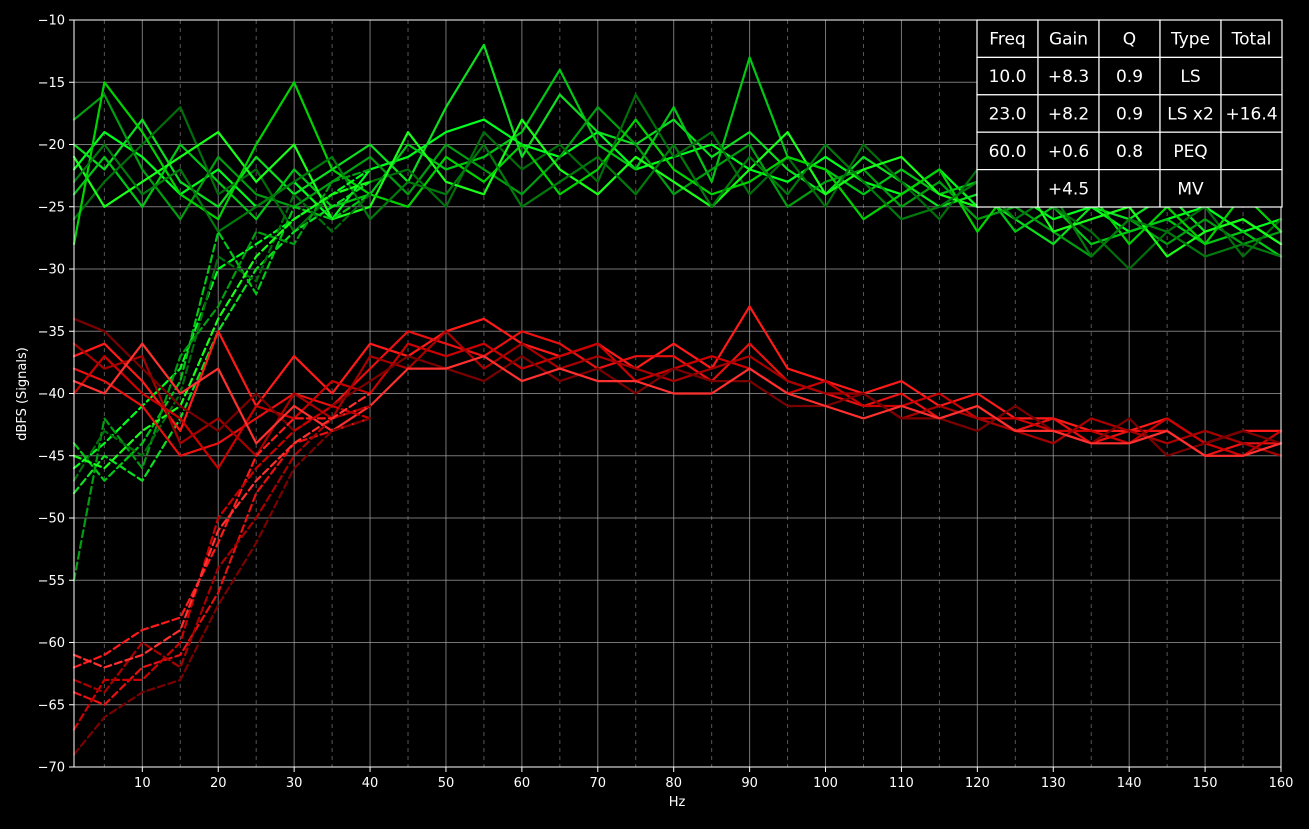  I want to click on table-cell-text: 0.8, so click(1129, 152).